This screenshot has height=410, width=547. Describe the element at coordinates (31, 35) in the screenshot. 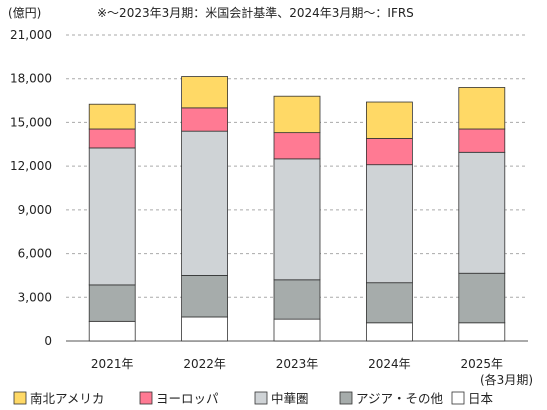

I see `y-tick-label: 21,000` at that location.